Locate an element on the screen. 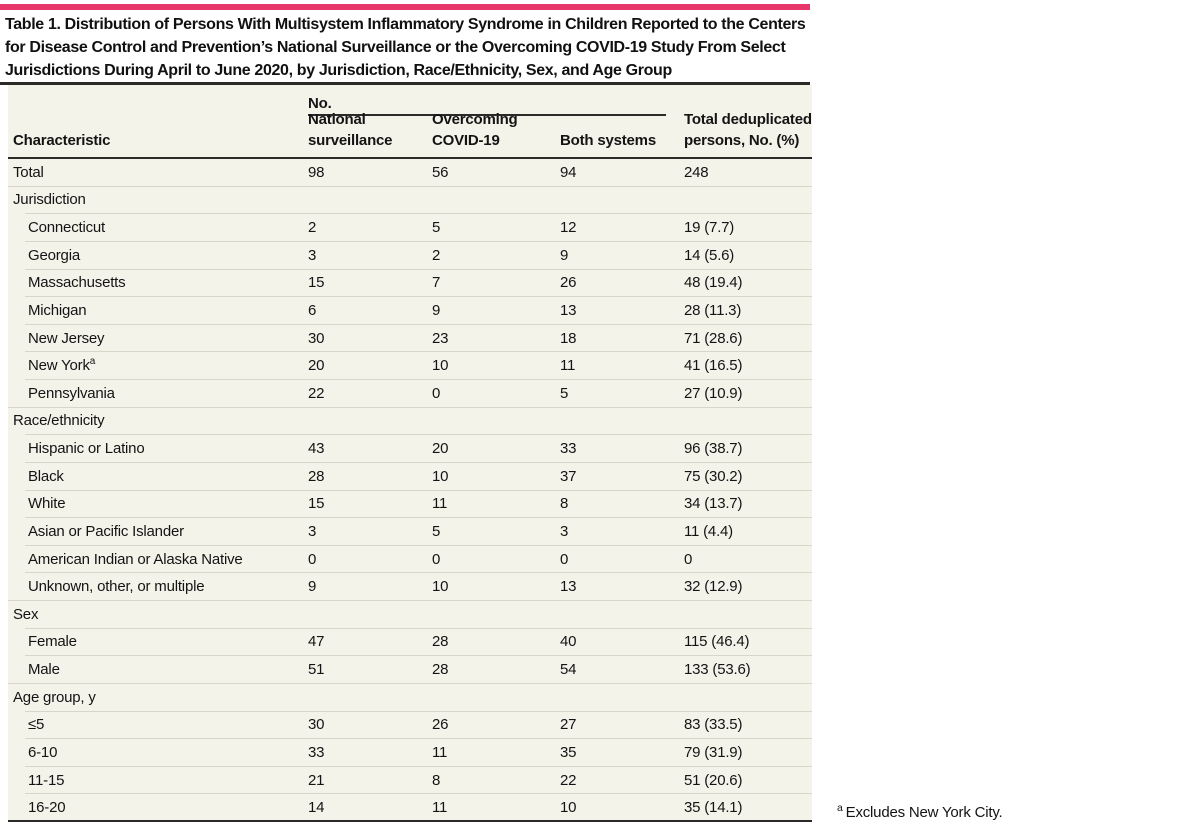 Image resolution: width=1200 pixels, height=830 pixels. header-total-deduplicated: Total deduplicated persons, No. (%) is located at coordinates (748, 129).